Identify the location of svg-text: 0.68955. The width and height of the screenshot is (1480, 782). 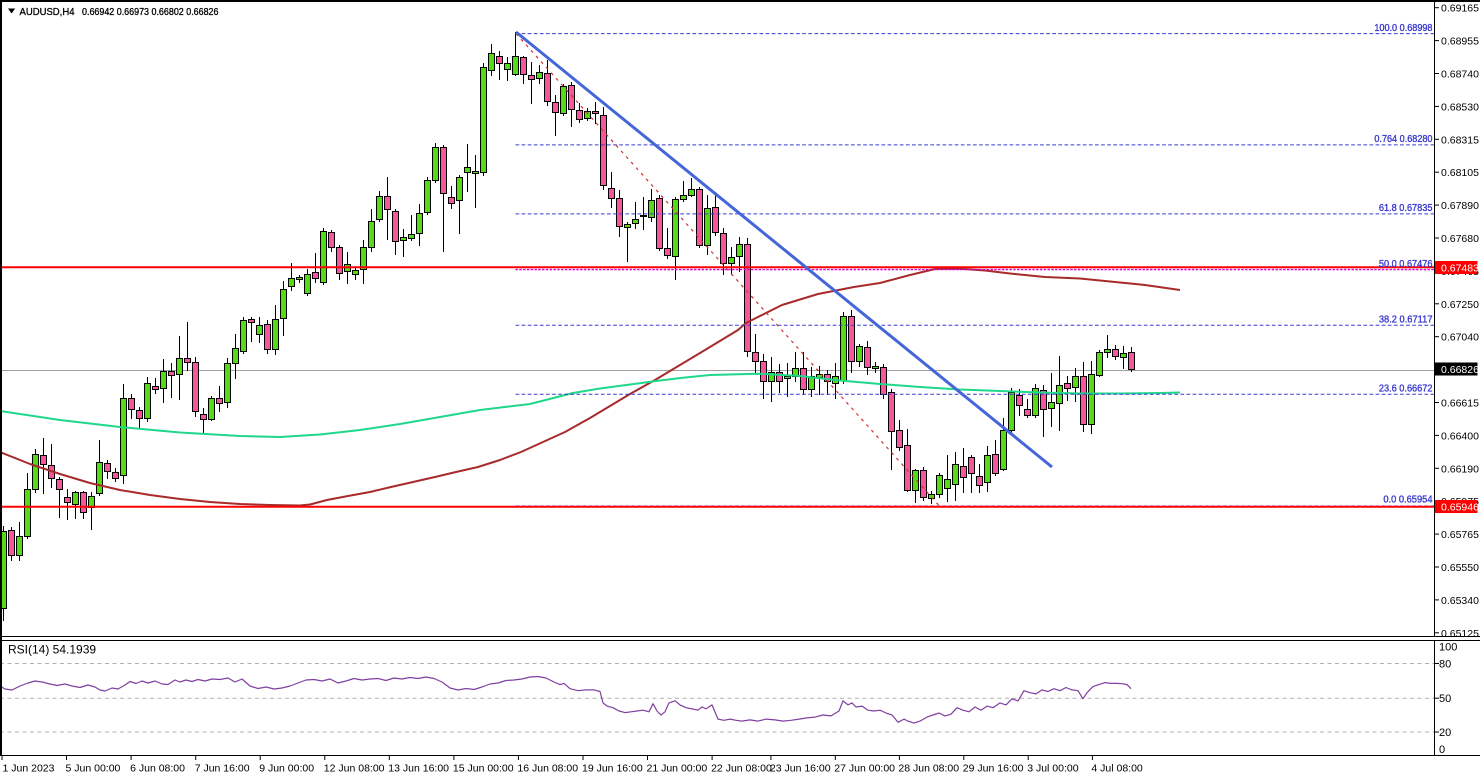
(1460, 42).